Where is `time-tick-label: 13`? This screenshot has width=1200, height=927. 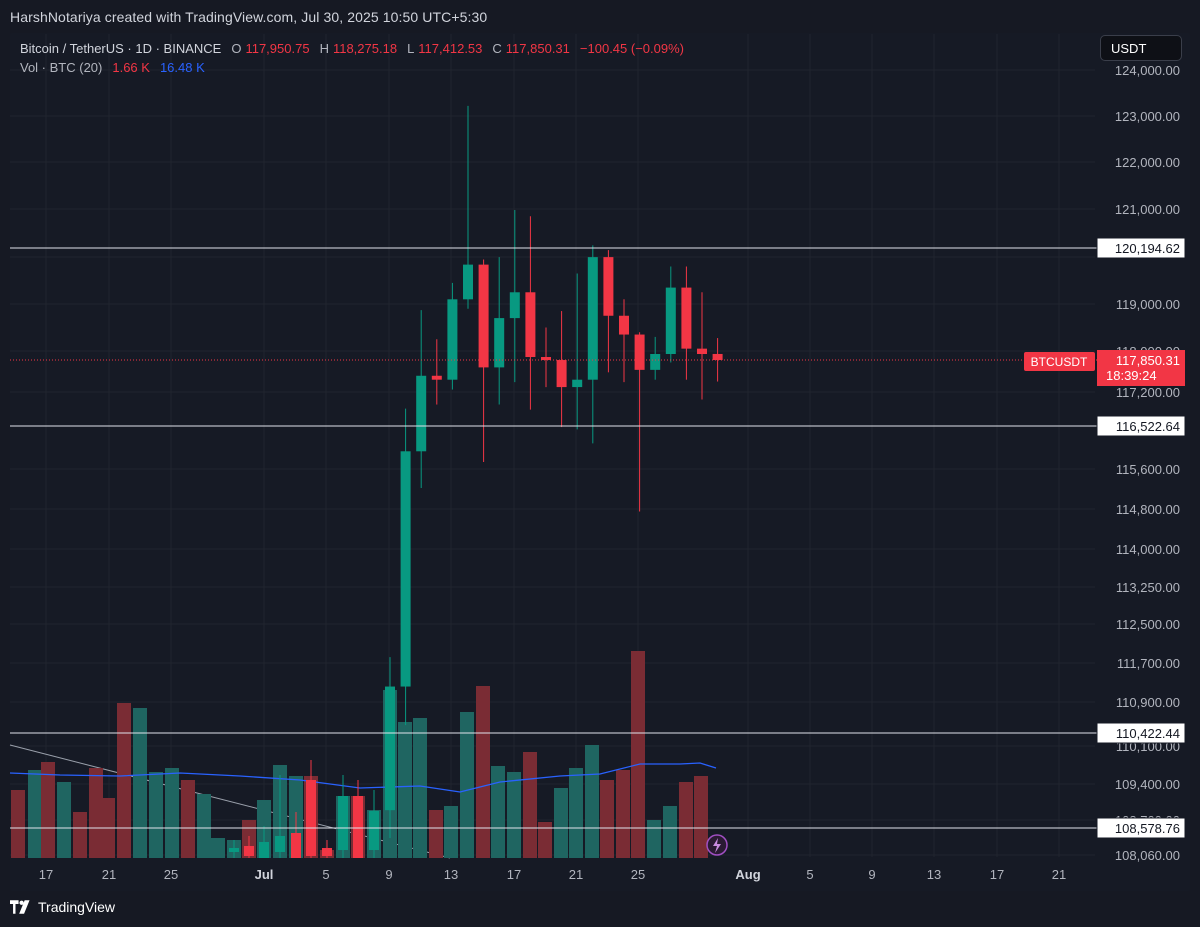 time-tick-label: 13 is located at coordinates (451, 874).